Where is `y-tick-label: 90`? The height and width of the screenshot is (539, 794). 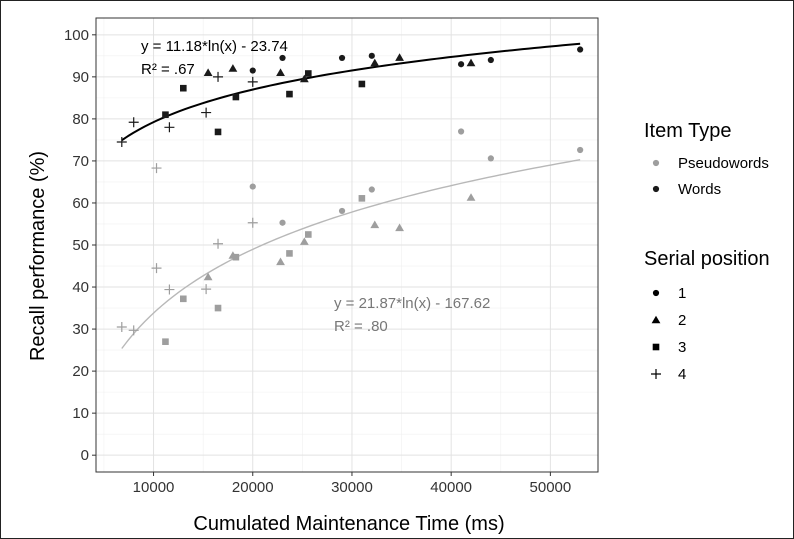 y-tick-label: 90 is located at coordinates (80, 77).